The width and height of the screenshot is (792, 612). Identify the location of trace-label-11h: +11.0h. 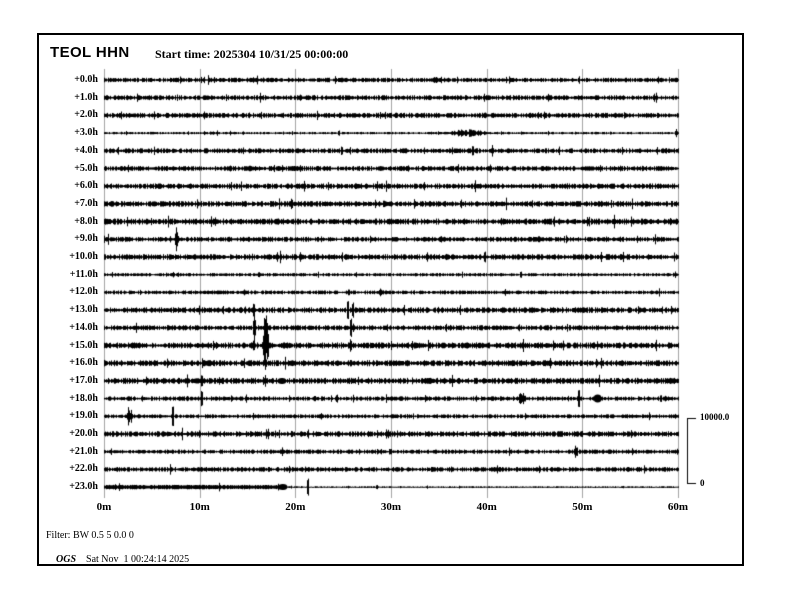
(83, 274).